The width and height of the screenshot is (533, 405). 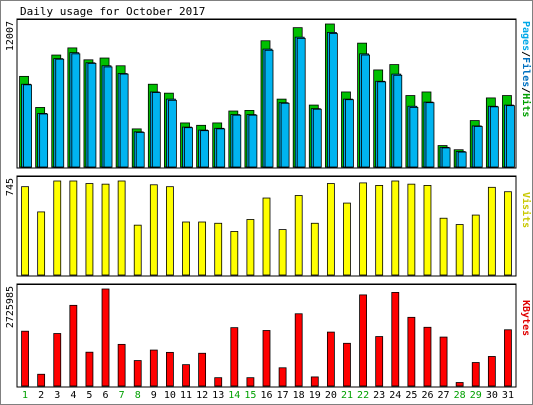 I want to click on legend-kbytes: KBytes, so click(x=525, y=318).